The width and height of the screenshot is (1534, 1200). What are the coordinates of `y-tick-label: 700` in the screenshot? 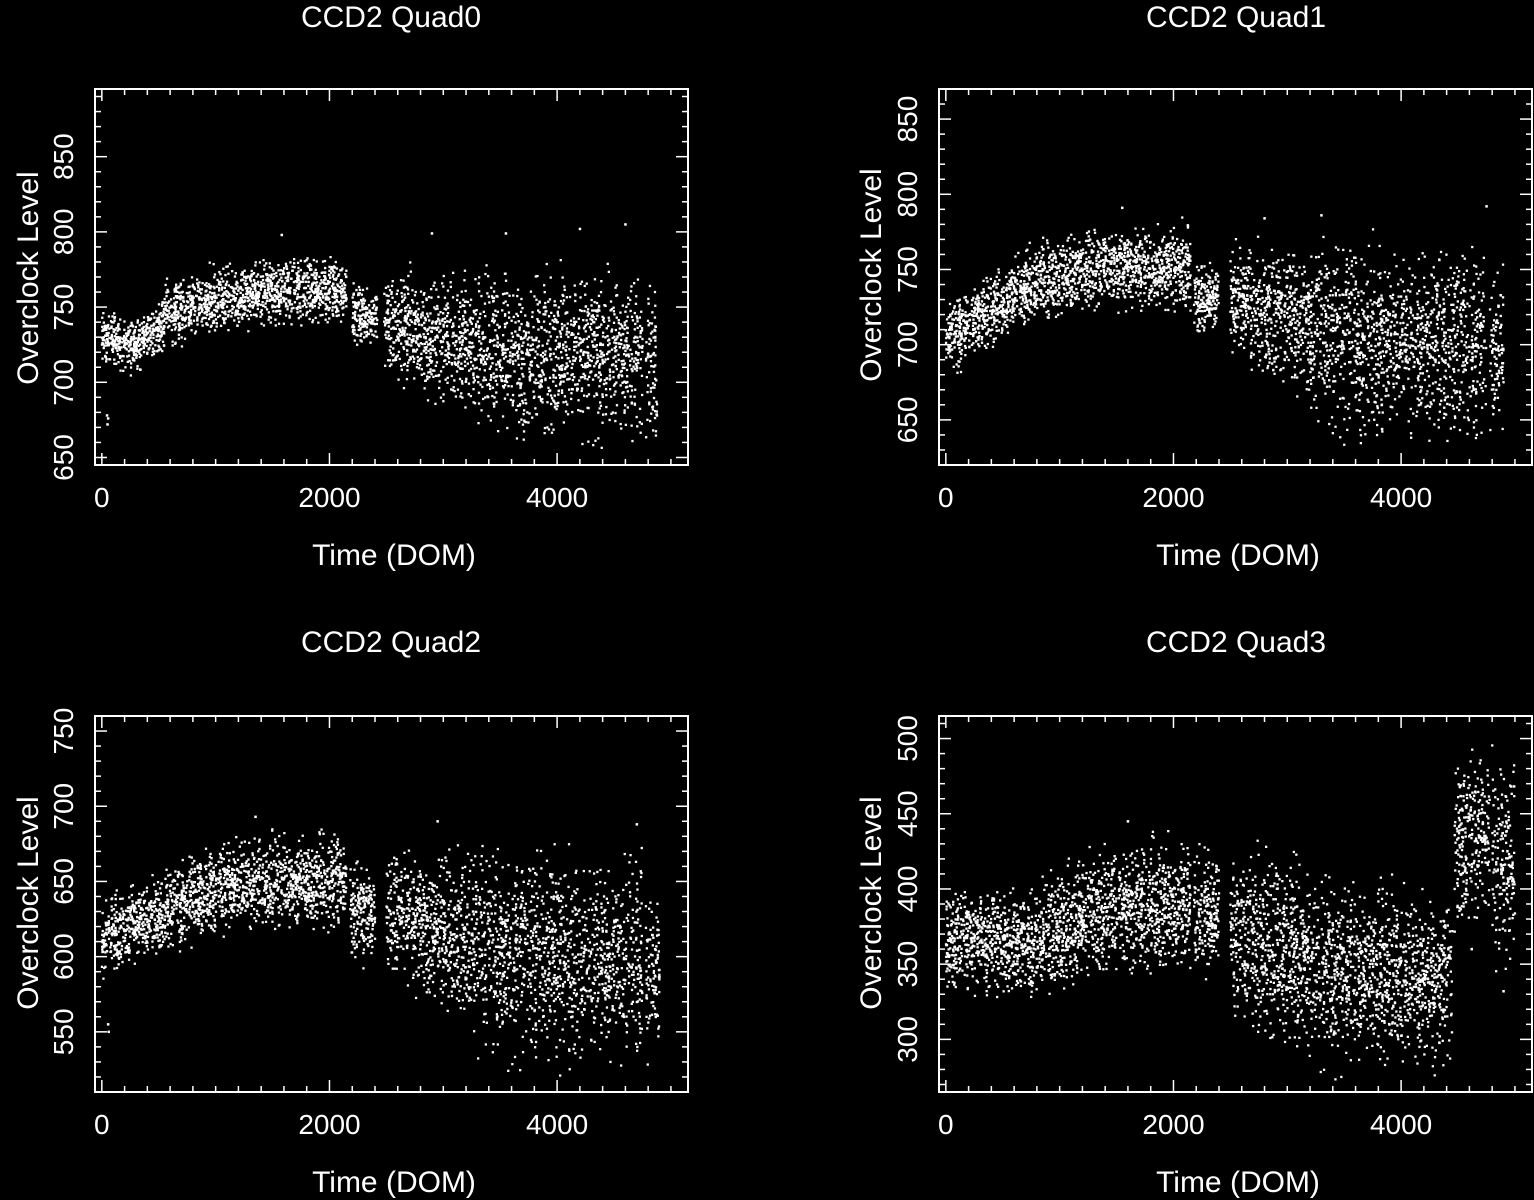 It's located at (907, 344).